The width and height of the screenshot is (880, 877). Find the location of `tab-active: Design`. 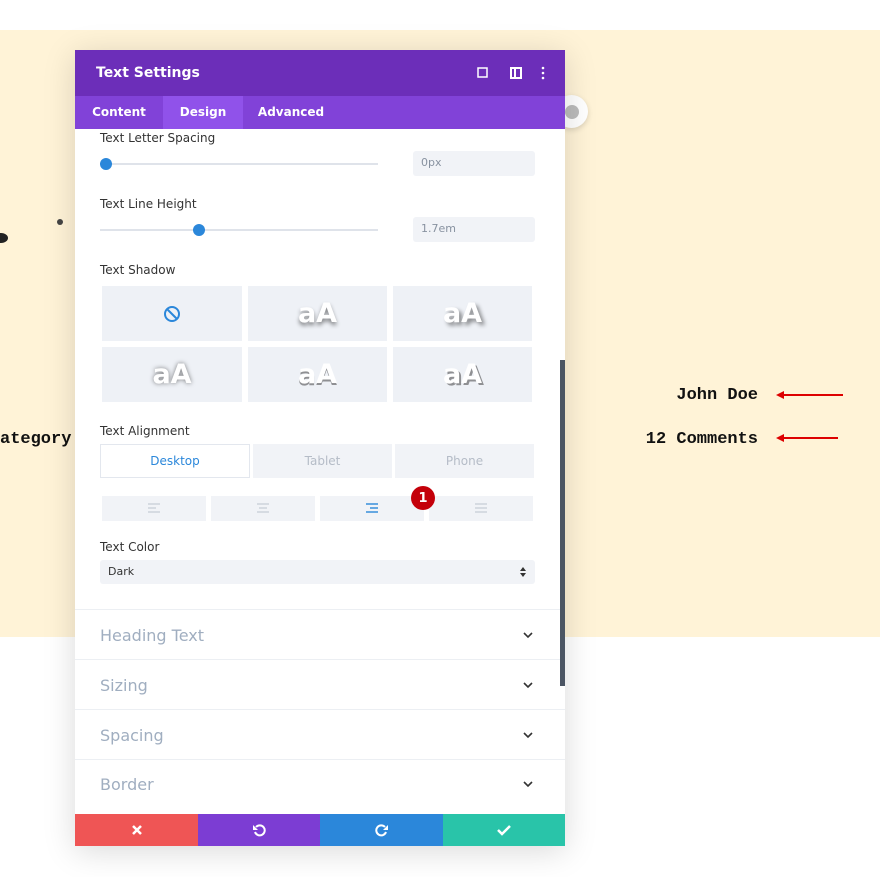

tab-active: Design is located at coordinates (203, 112).